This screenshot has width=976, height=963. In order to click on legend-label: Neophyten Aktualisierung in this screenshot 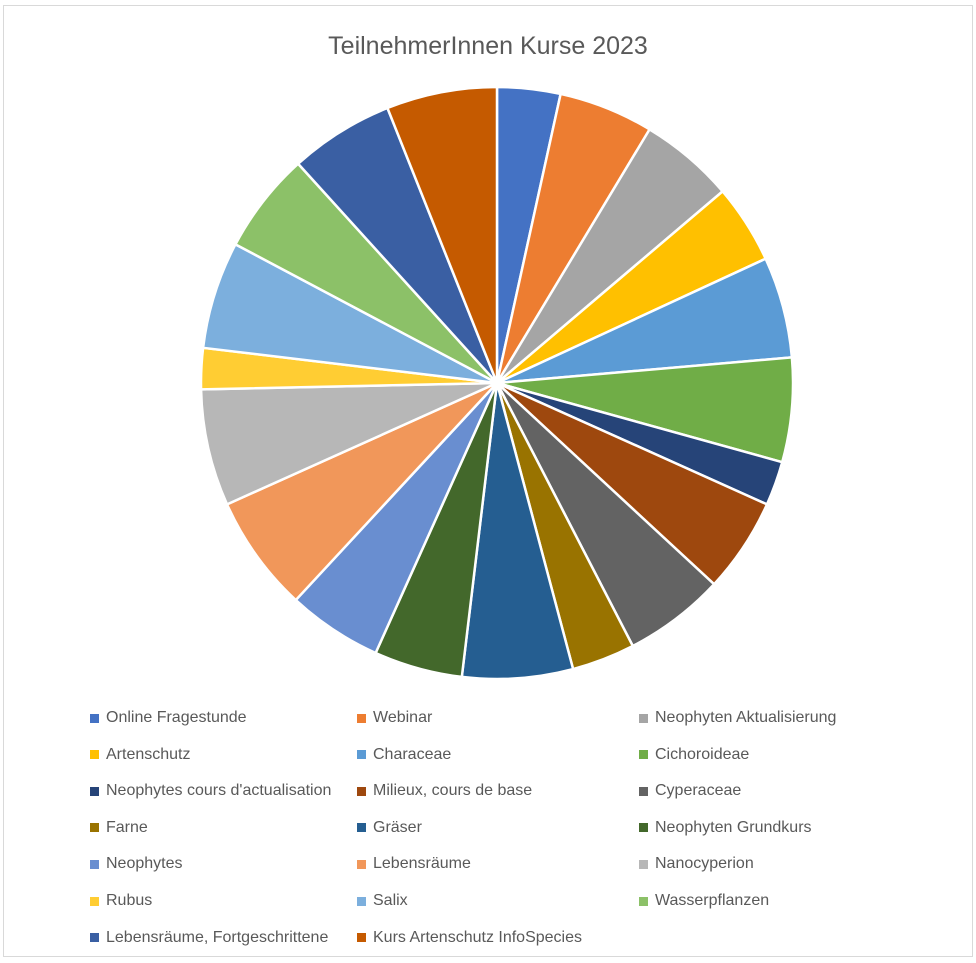, I will do `click(746, 717)`.